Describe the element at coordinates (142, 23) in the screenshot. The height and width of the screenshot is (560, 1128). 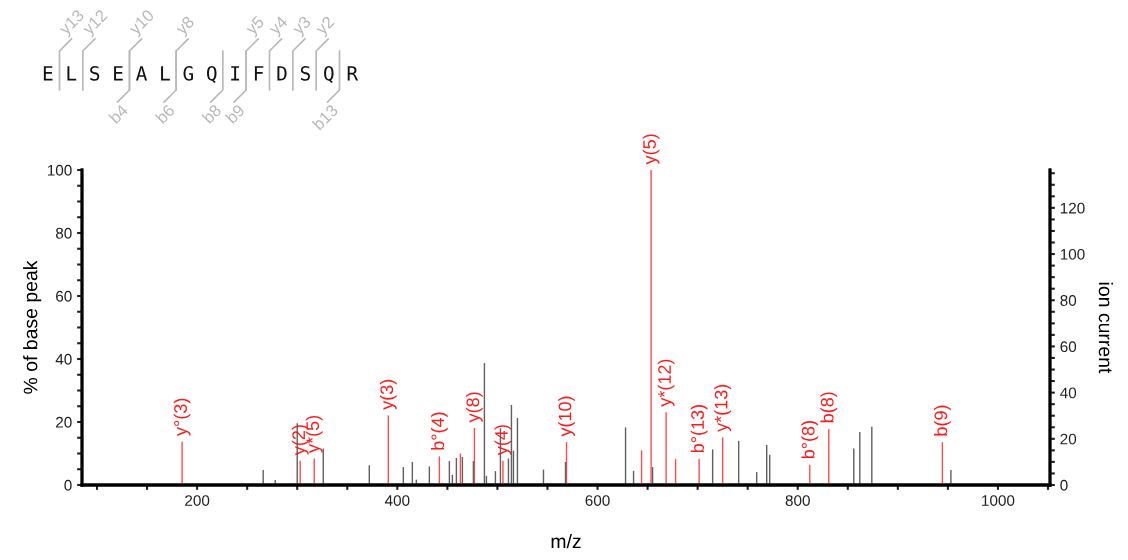
I see `text: y10` at that location.